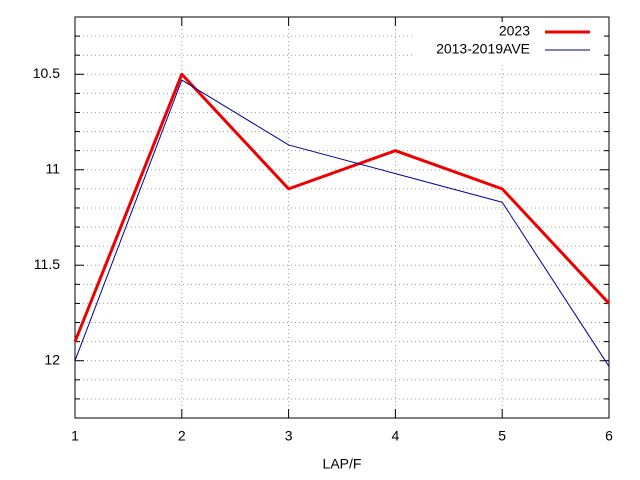  What do you see at coordinates (46, 73) in the screenshot?
I see `y-tick-label: 10.5` at bounding box center [46, 73].